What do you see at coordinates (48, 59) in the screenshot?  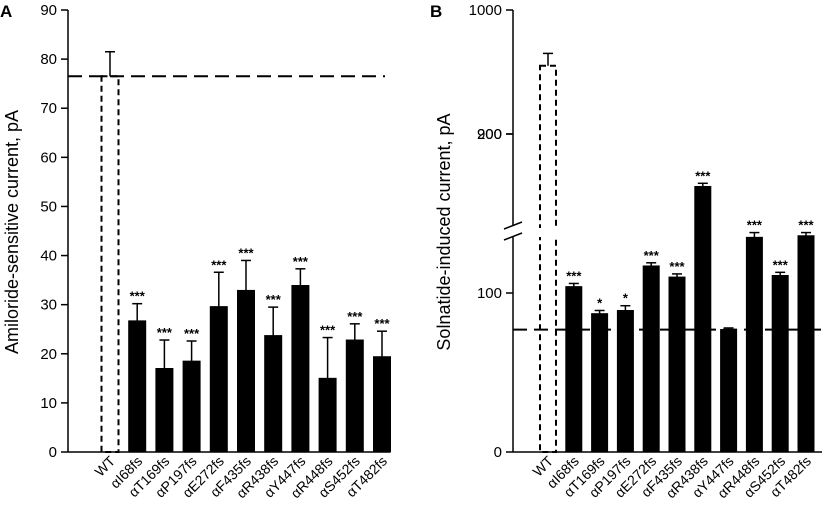 I see `y-tick-label-80: 80` at bounding box center [48, 59].